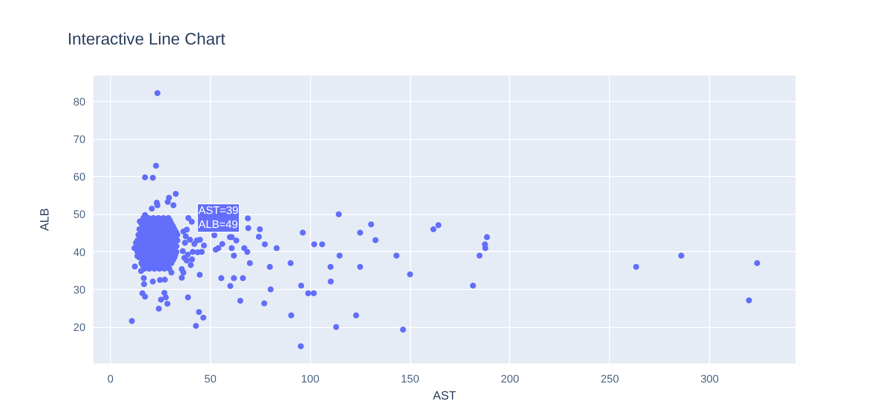  I want to click on x-axis-title: AST, so click(444, 395).